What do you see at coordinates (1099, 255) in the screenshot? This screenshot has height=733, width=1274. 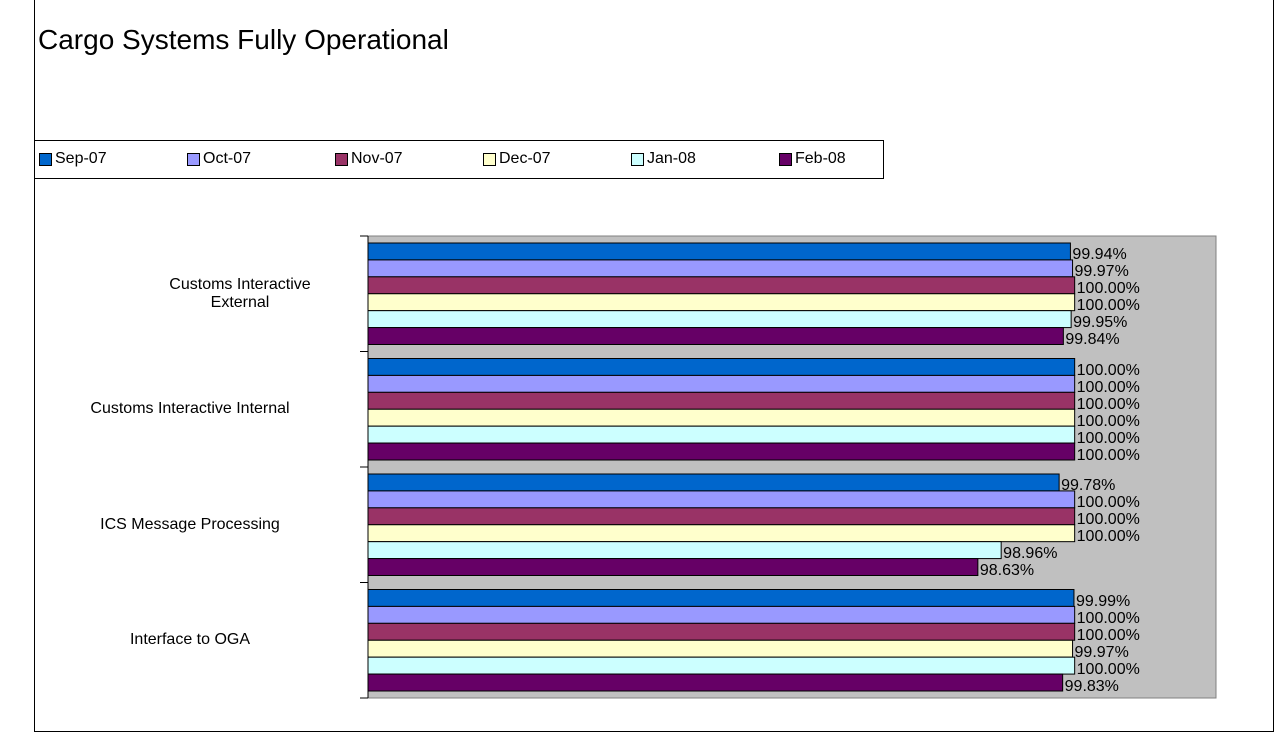 I see `data-label: 99.94%` at bounding box center [1099, 255].